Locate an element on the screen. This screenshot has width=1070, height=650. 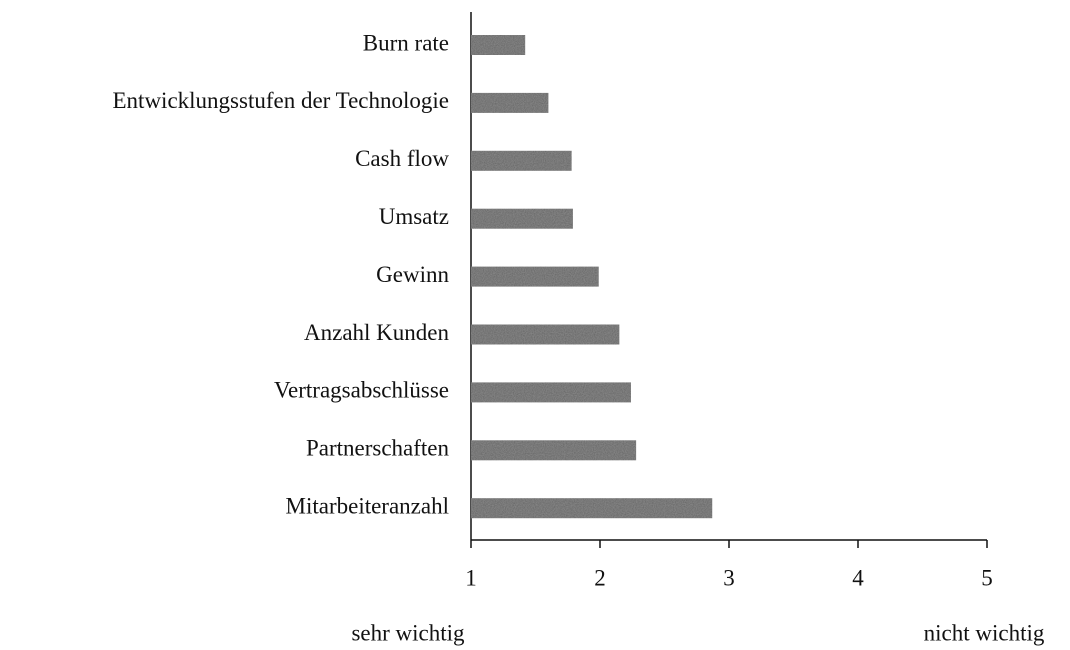
y-tick-label: Umsatz is located at coordinates (414, 216).